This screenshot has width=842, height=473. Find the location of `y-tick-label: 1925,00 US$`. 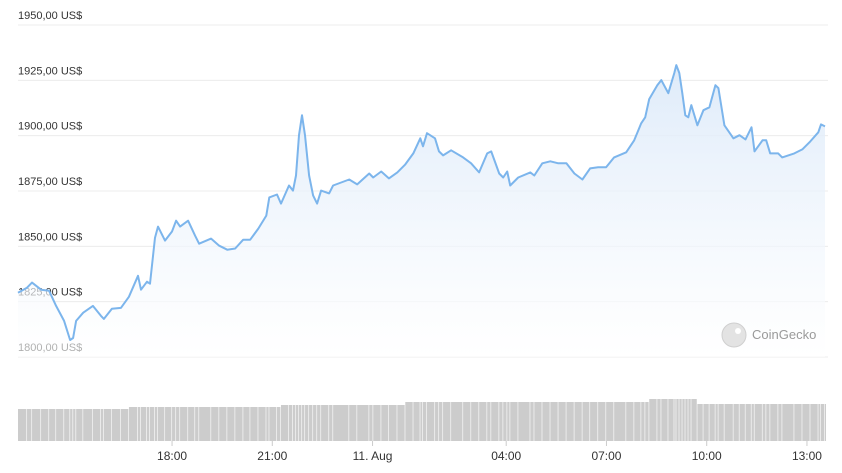

y-tick-label: 1925,00 US$ is located at coordinates (50, 71).